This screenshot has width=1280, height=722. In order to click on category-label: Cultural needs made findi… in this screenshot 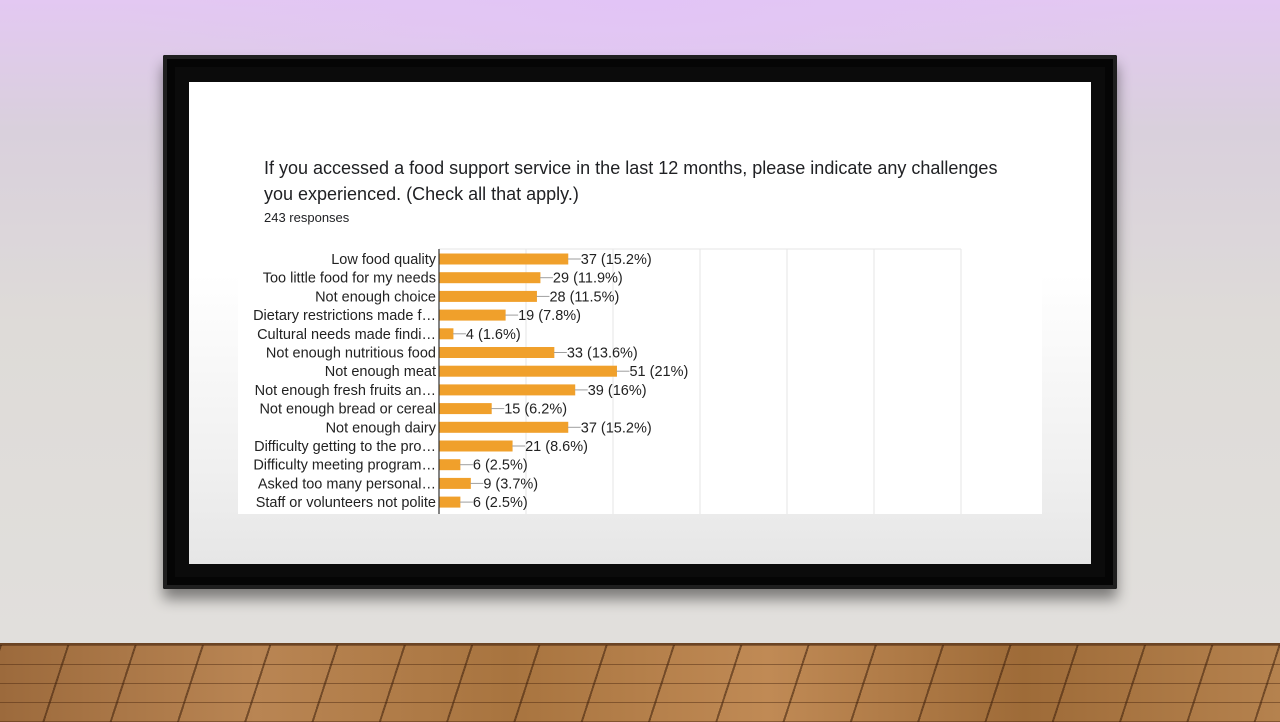, I will do `click(346, 335)`.